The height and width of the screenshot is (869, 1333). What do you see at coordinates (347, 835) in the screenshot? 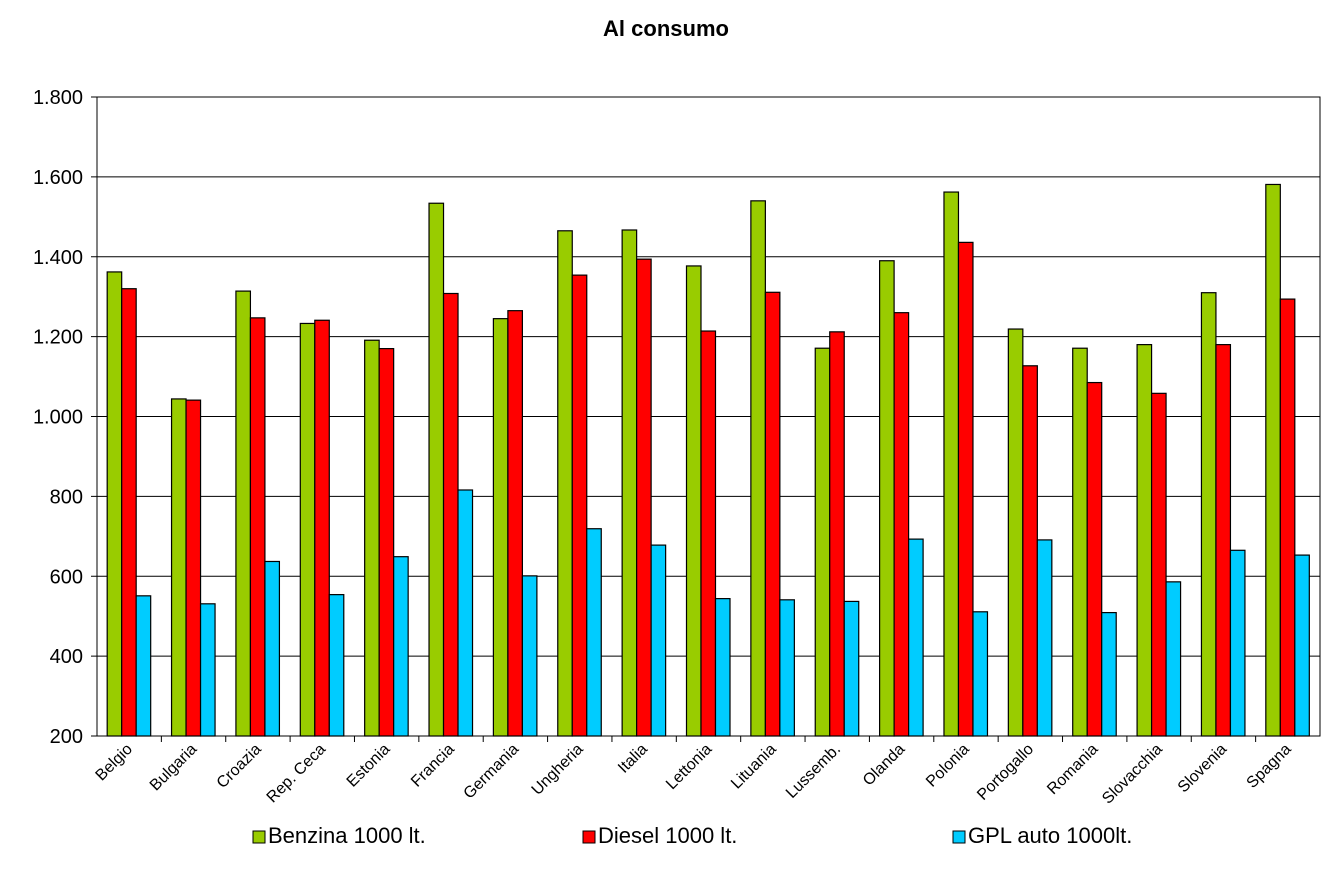
I see `legend-label: Benzina 1000 lt.` at bounding box center [347, 835].